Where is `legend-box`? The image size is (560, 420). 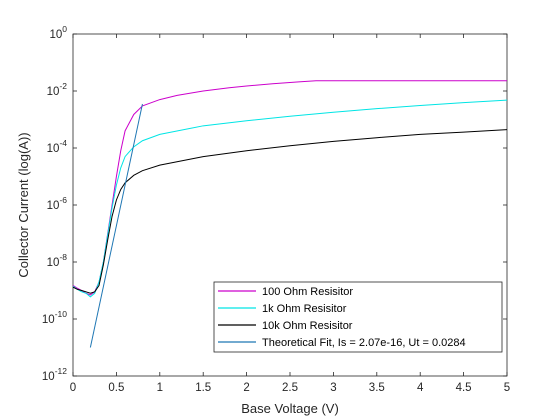
legend-box is located at coordinates (358, 317).